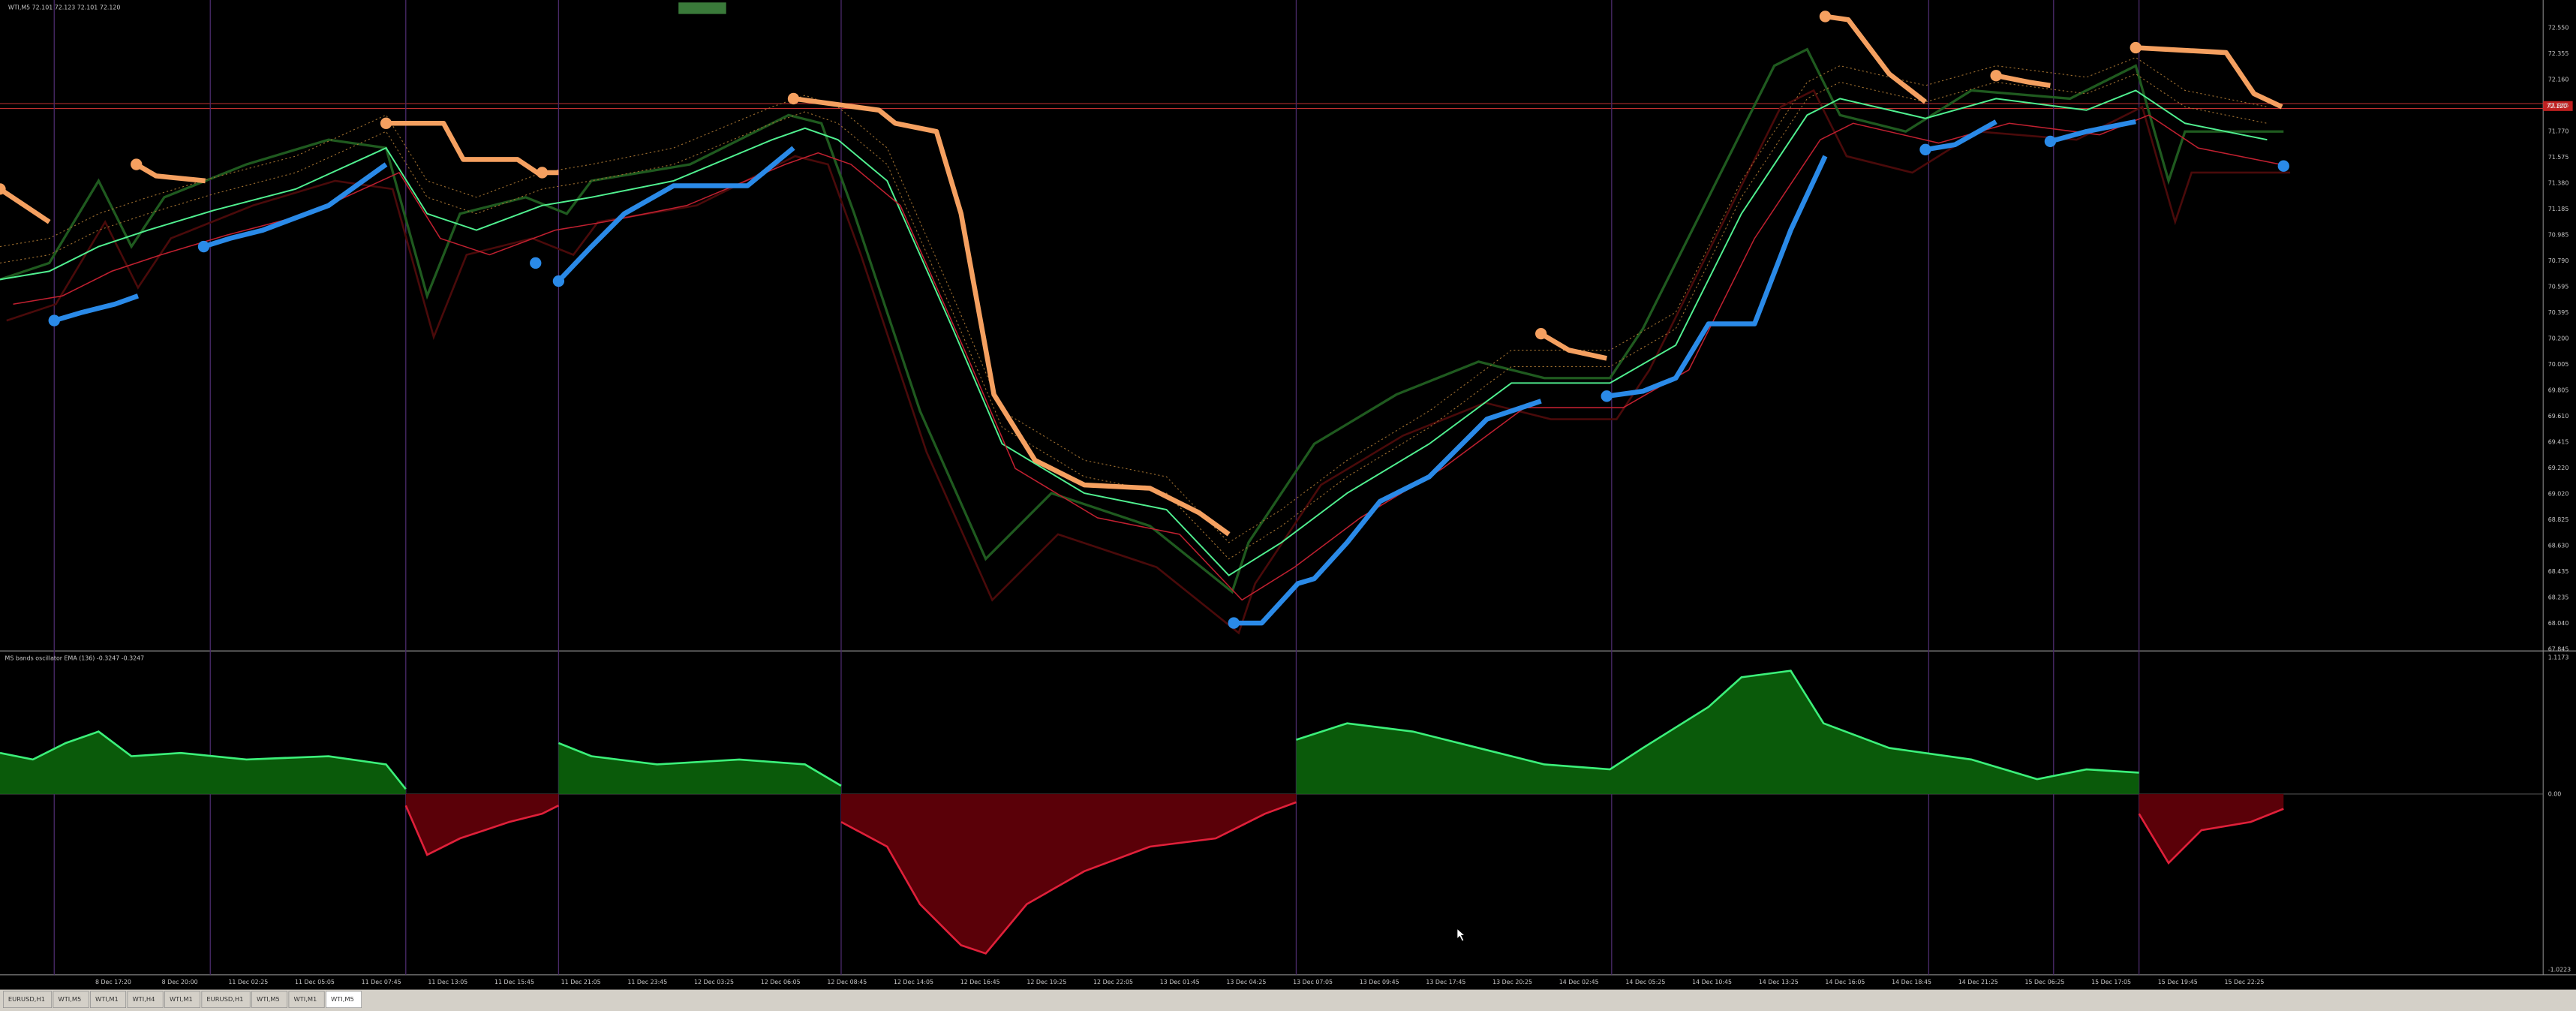 The width and height of the screenshot is (2576, 1011). What do you see at coordinates (2558, 28) in the screenshot?
I see `price-label: 72.550` at bounding box center [2558, 28].